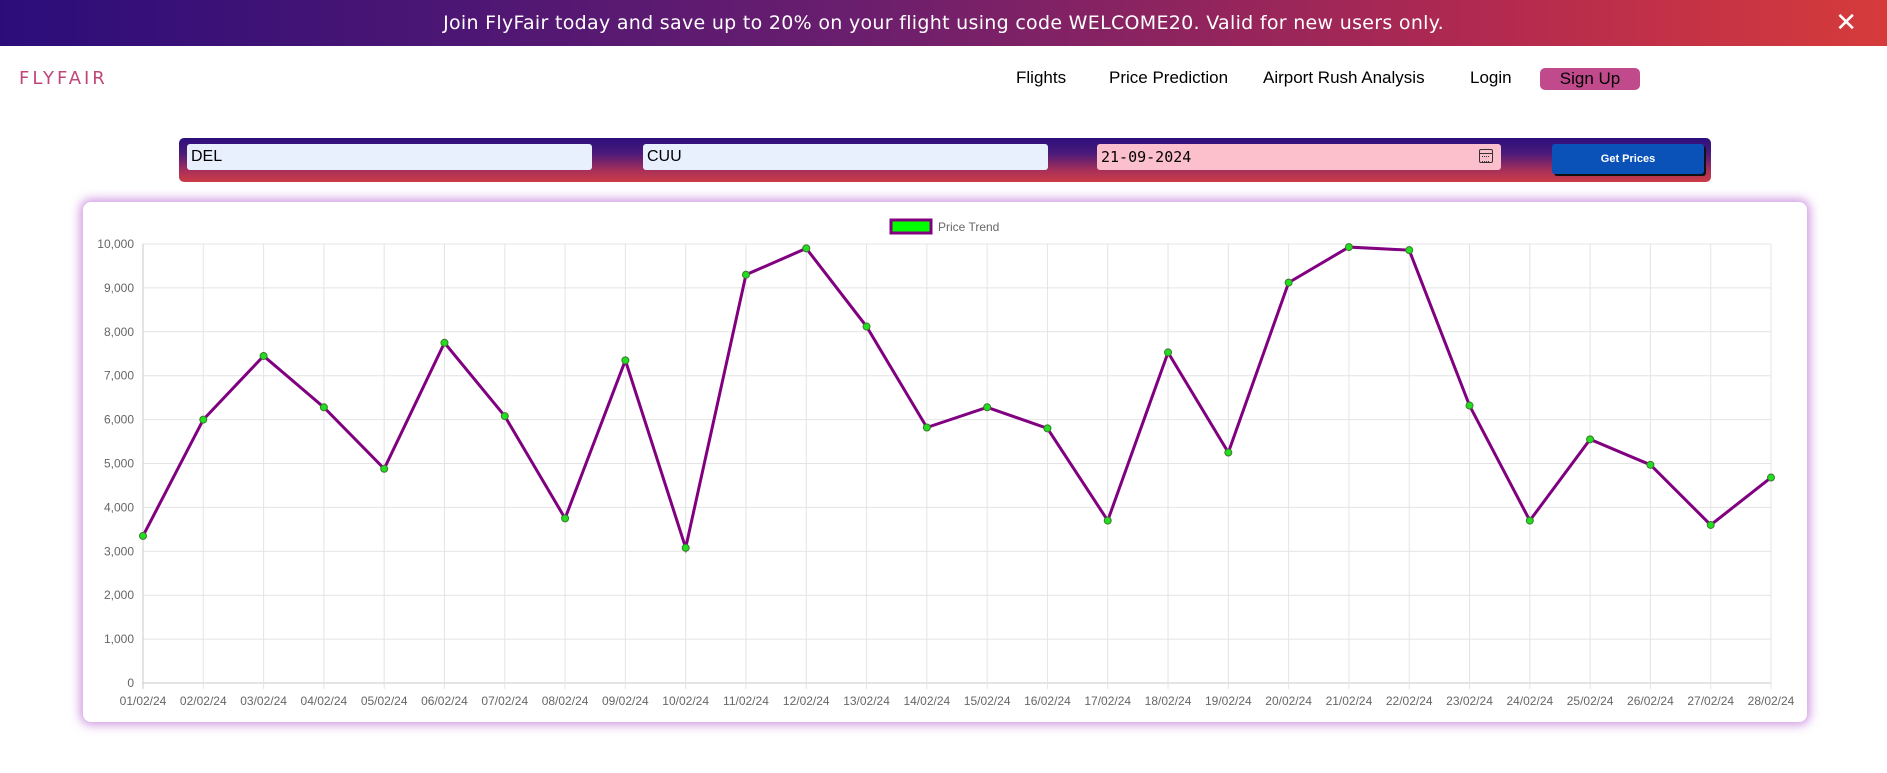 The height and width of the screenshot is (773, 1887). Describe the element at coordinates (1047, 701) in the screenshot. I see `x-tick-label: 16/02/24` at that location.